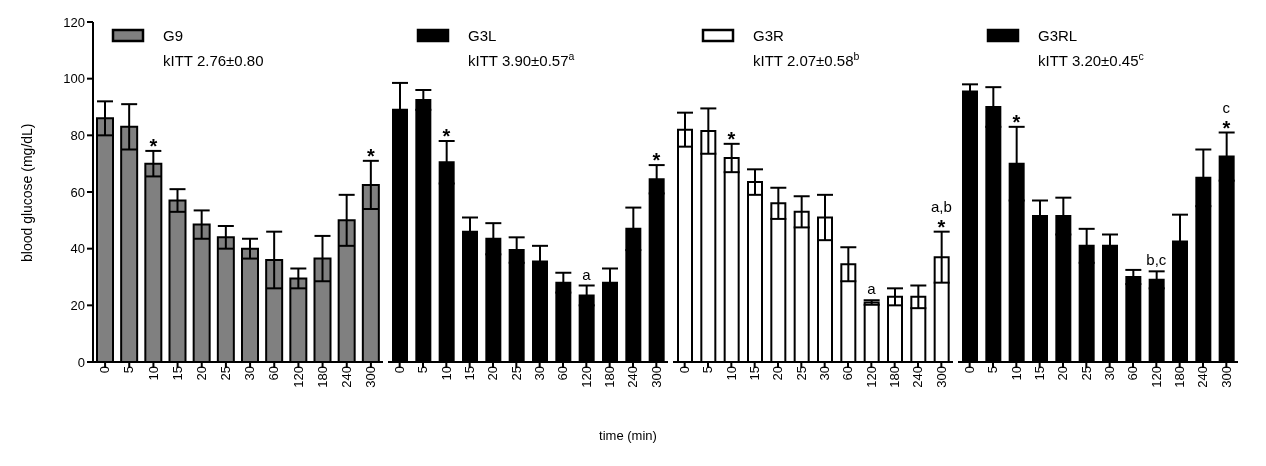  I want to click on annotation: kITT 2.07±0.58$^{b}$, so click(806, 59).